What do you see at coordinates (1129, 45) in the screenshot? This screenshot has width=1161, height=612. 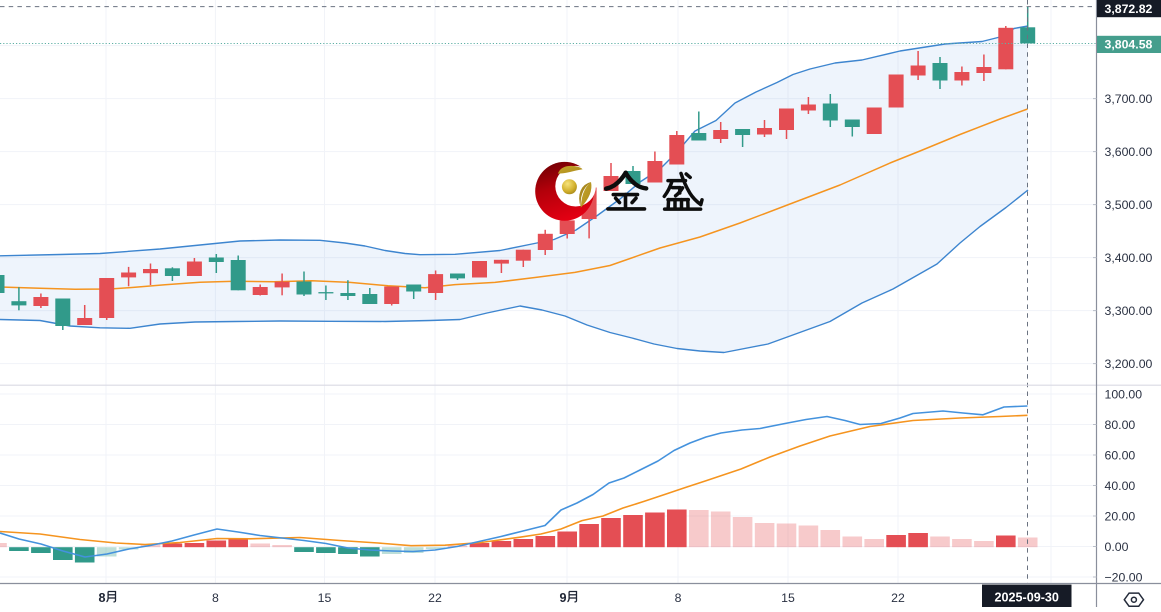 I see `svg-text: 3,804.58` at bounding box center [1129, 45].